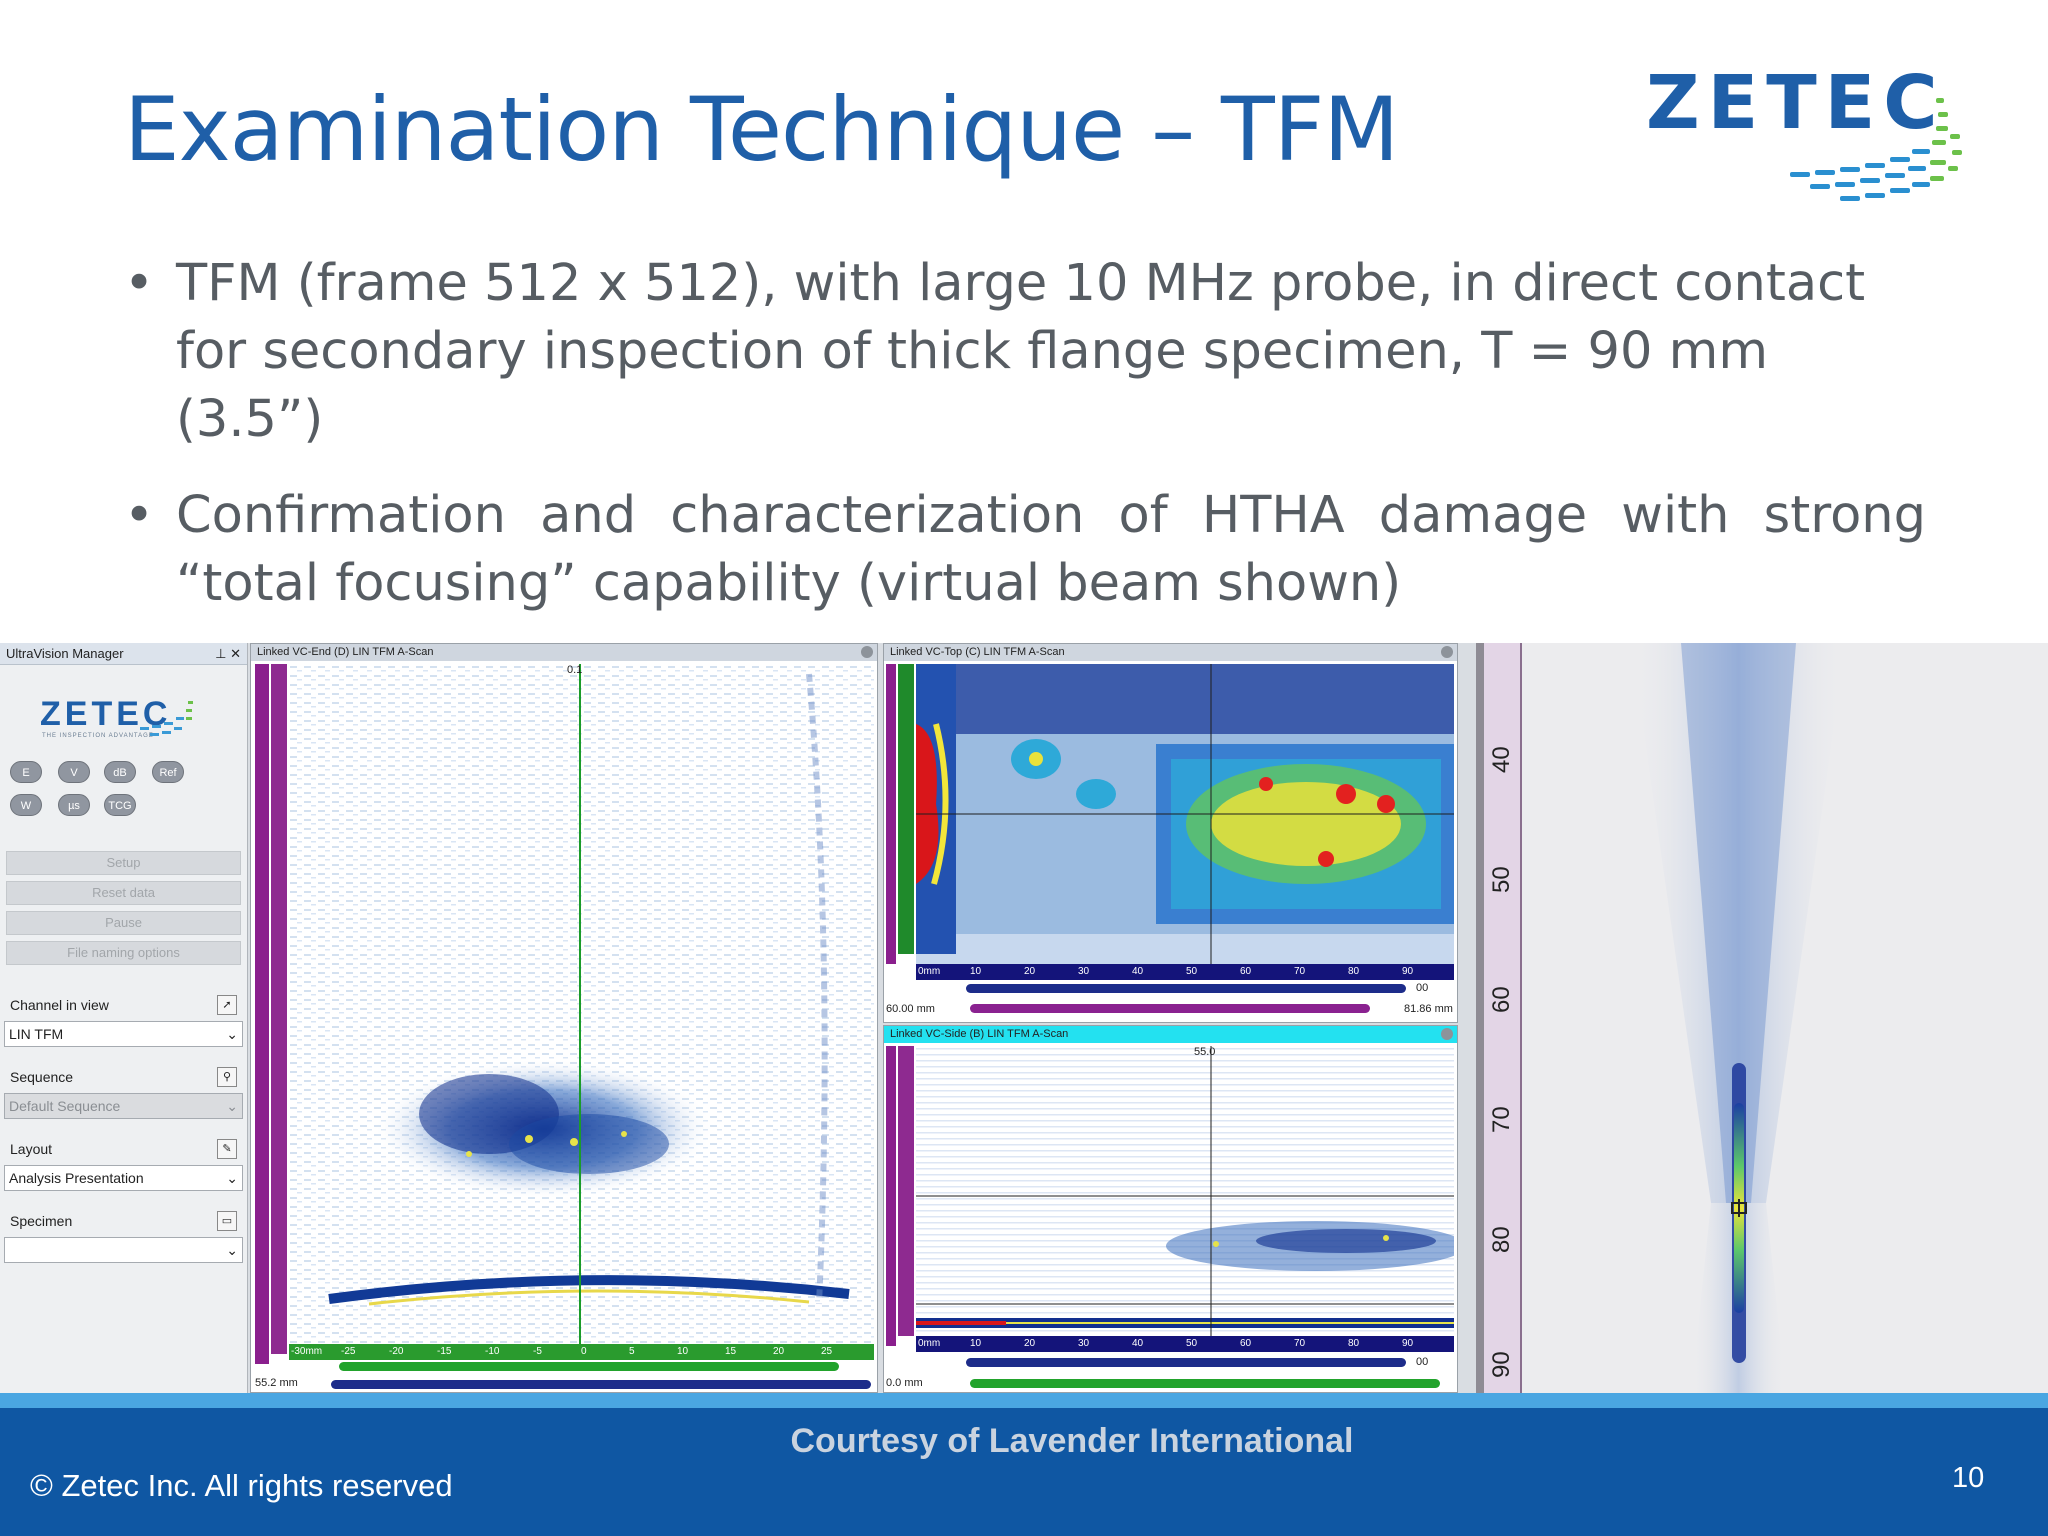  Describe the element at coordinates (906, 809) in the screenshot. I see `top-view-green-ruler` at that location.